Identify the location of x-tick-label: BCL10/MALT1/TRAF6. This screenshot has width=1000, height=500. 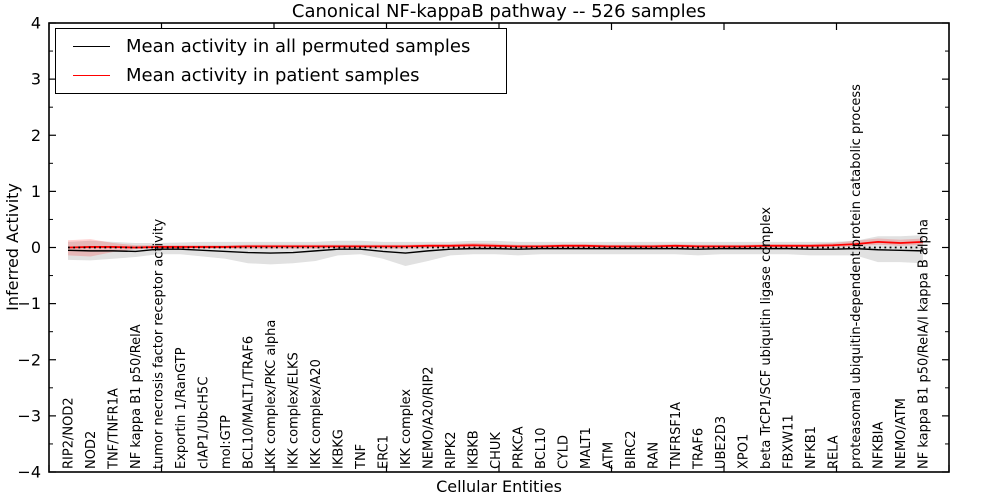
(249, 402).